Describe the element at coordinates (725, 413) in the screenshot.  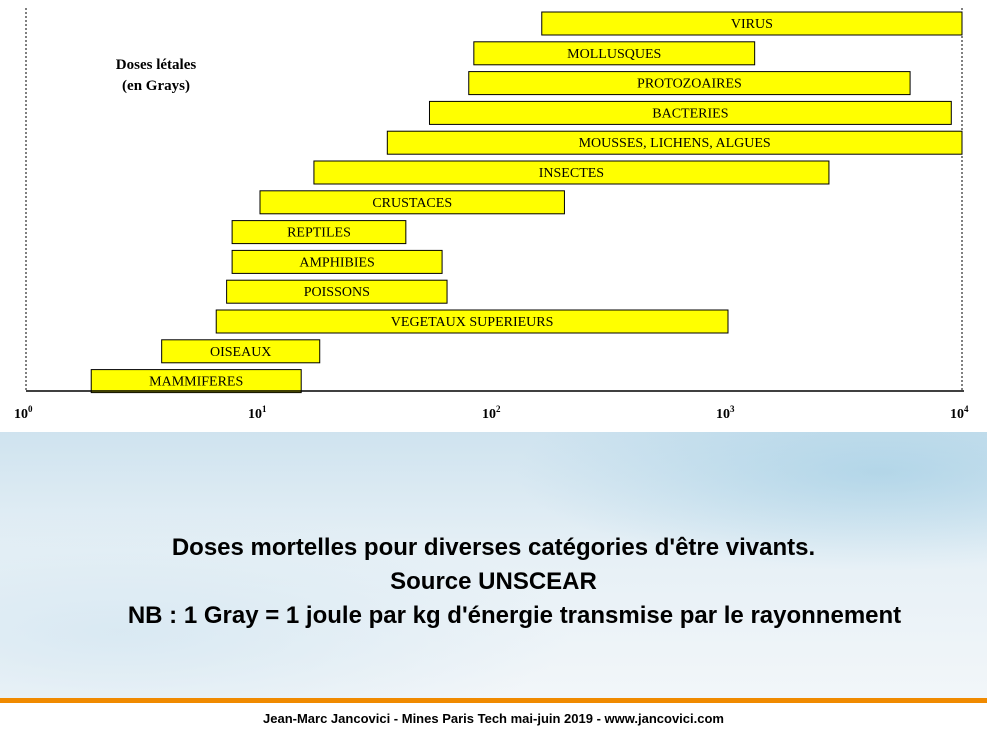
I see `x-tick-label-3: 10³` at that location.